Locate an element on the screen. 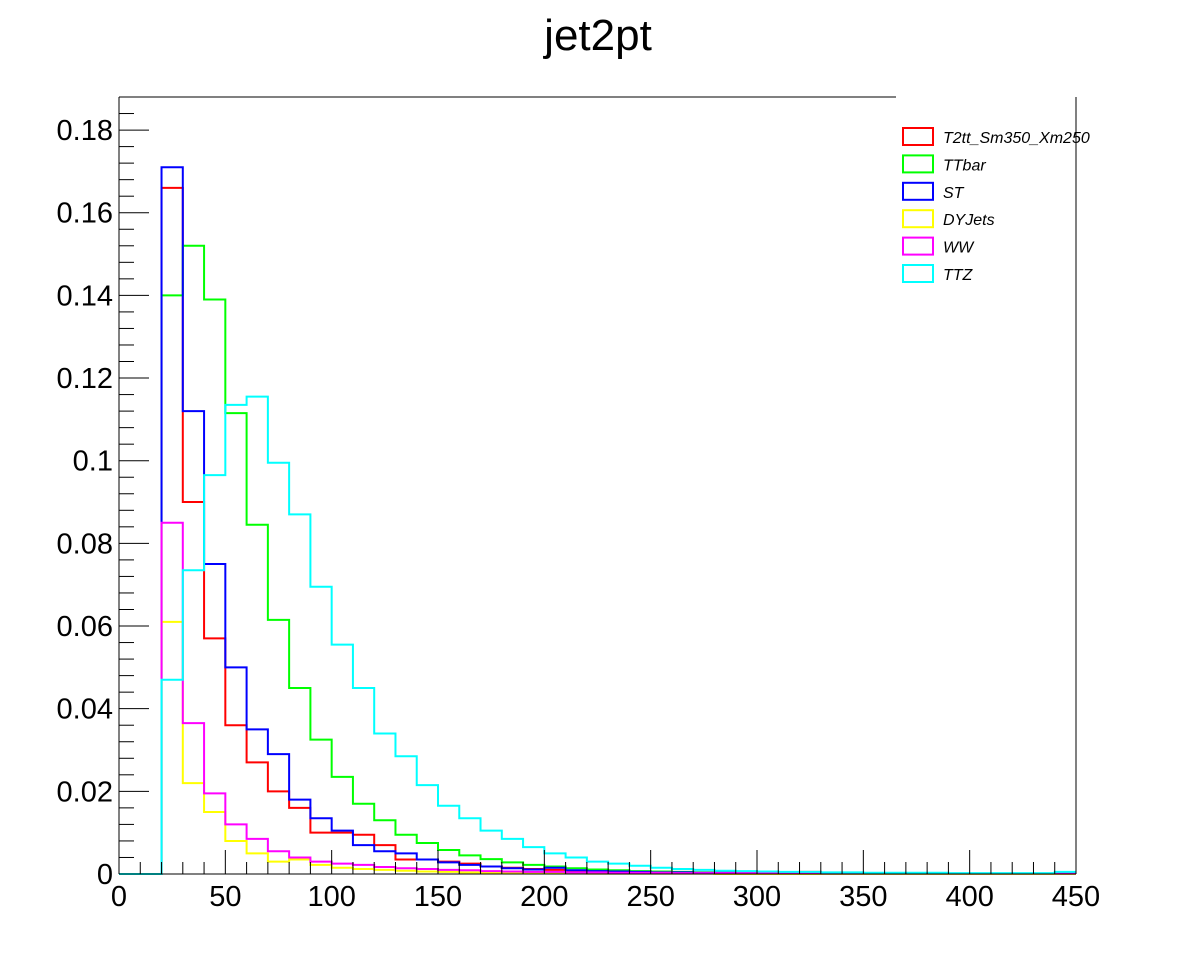 This screenshot has width=1196, height=972. legend-label: TTbar is located at coordinates (964, 165).